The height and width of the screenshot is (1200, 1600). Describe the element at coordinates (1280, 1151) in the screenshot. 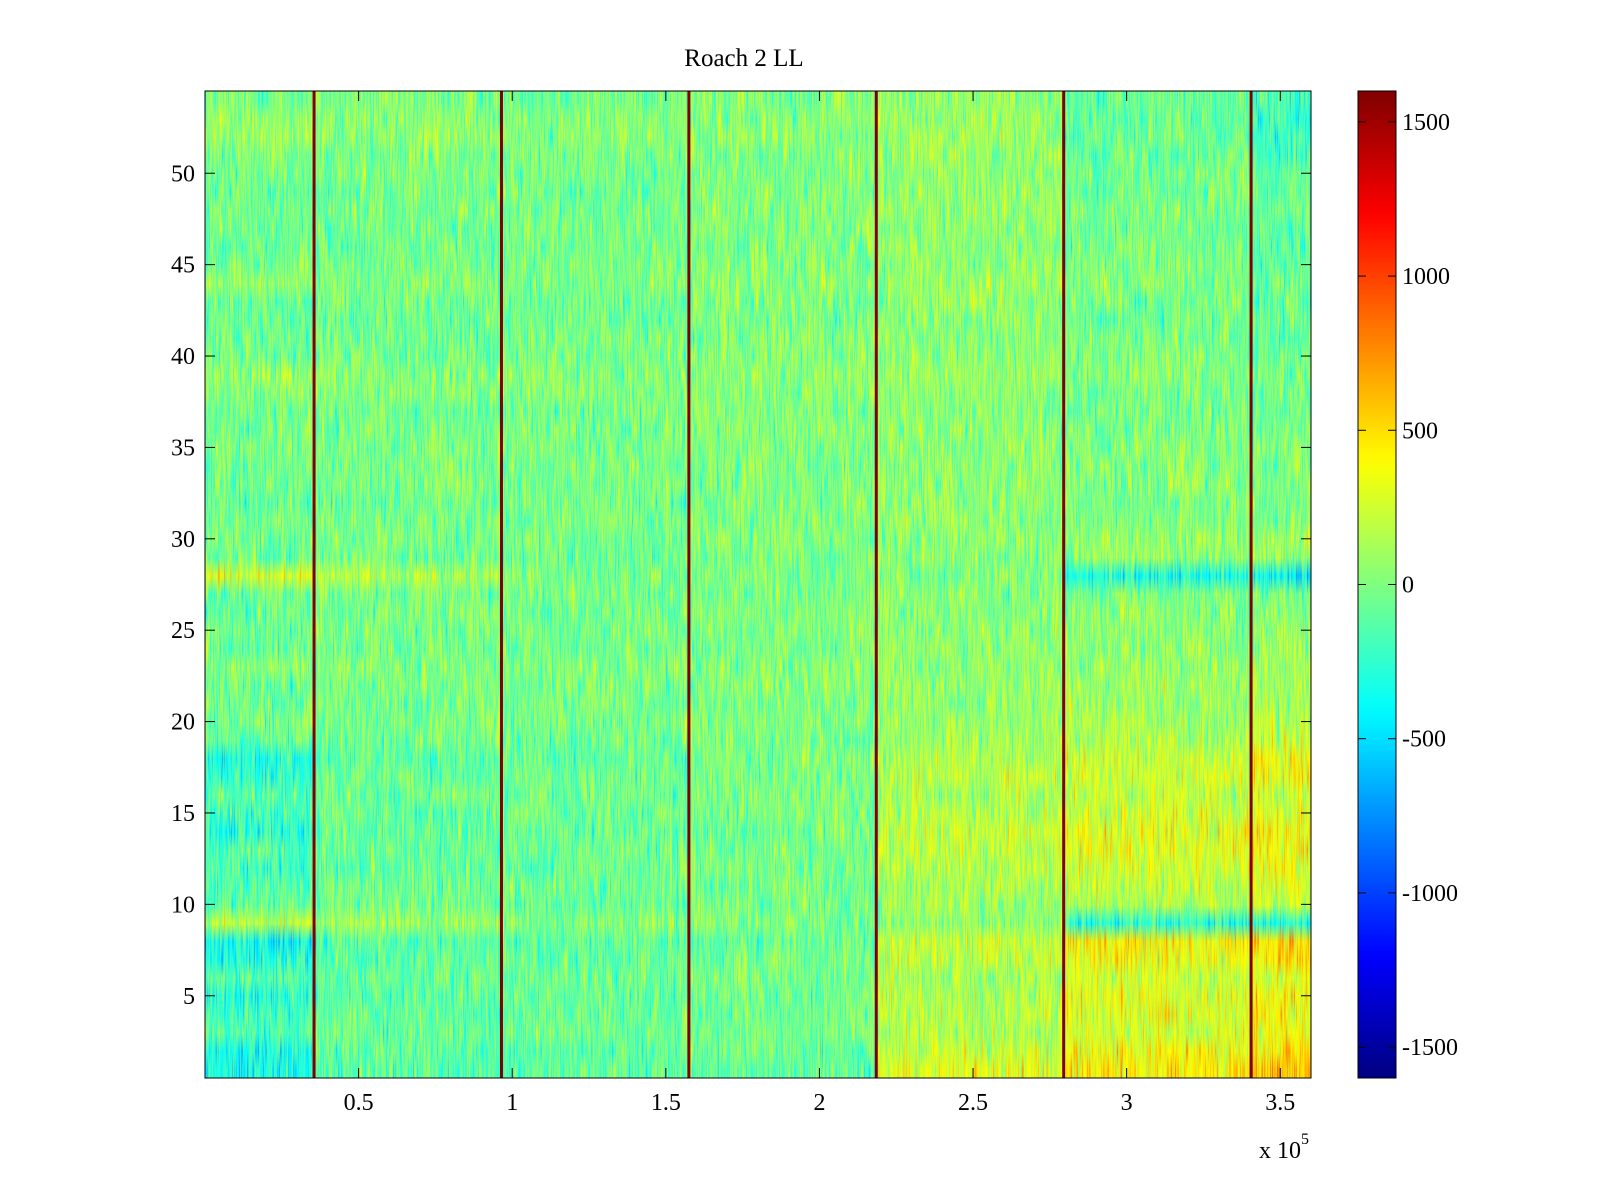

I see `x-multiplier-base: x 10` at that location.